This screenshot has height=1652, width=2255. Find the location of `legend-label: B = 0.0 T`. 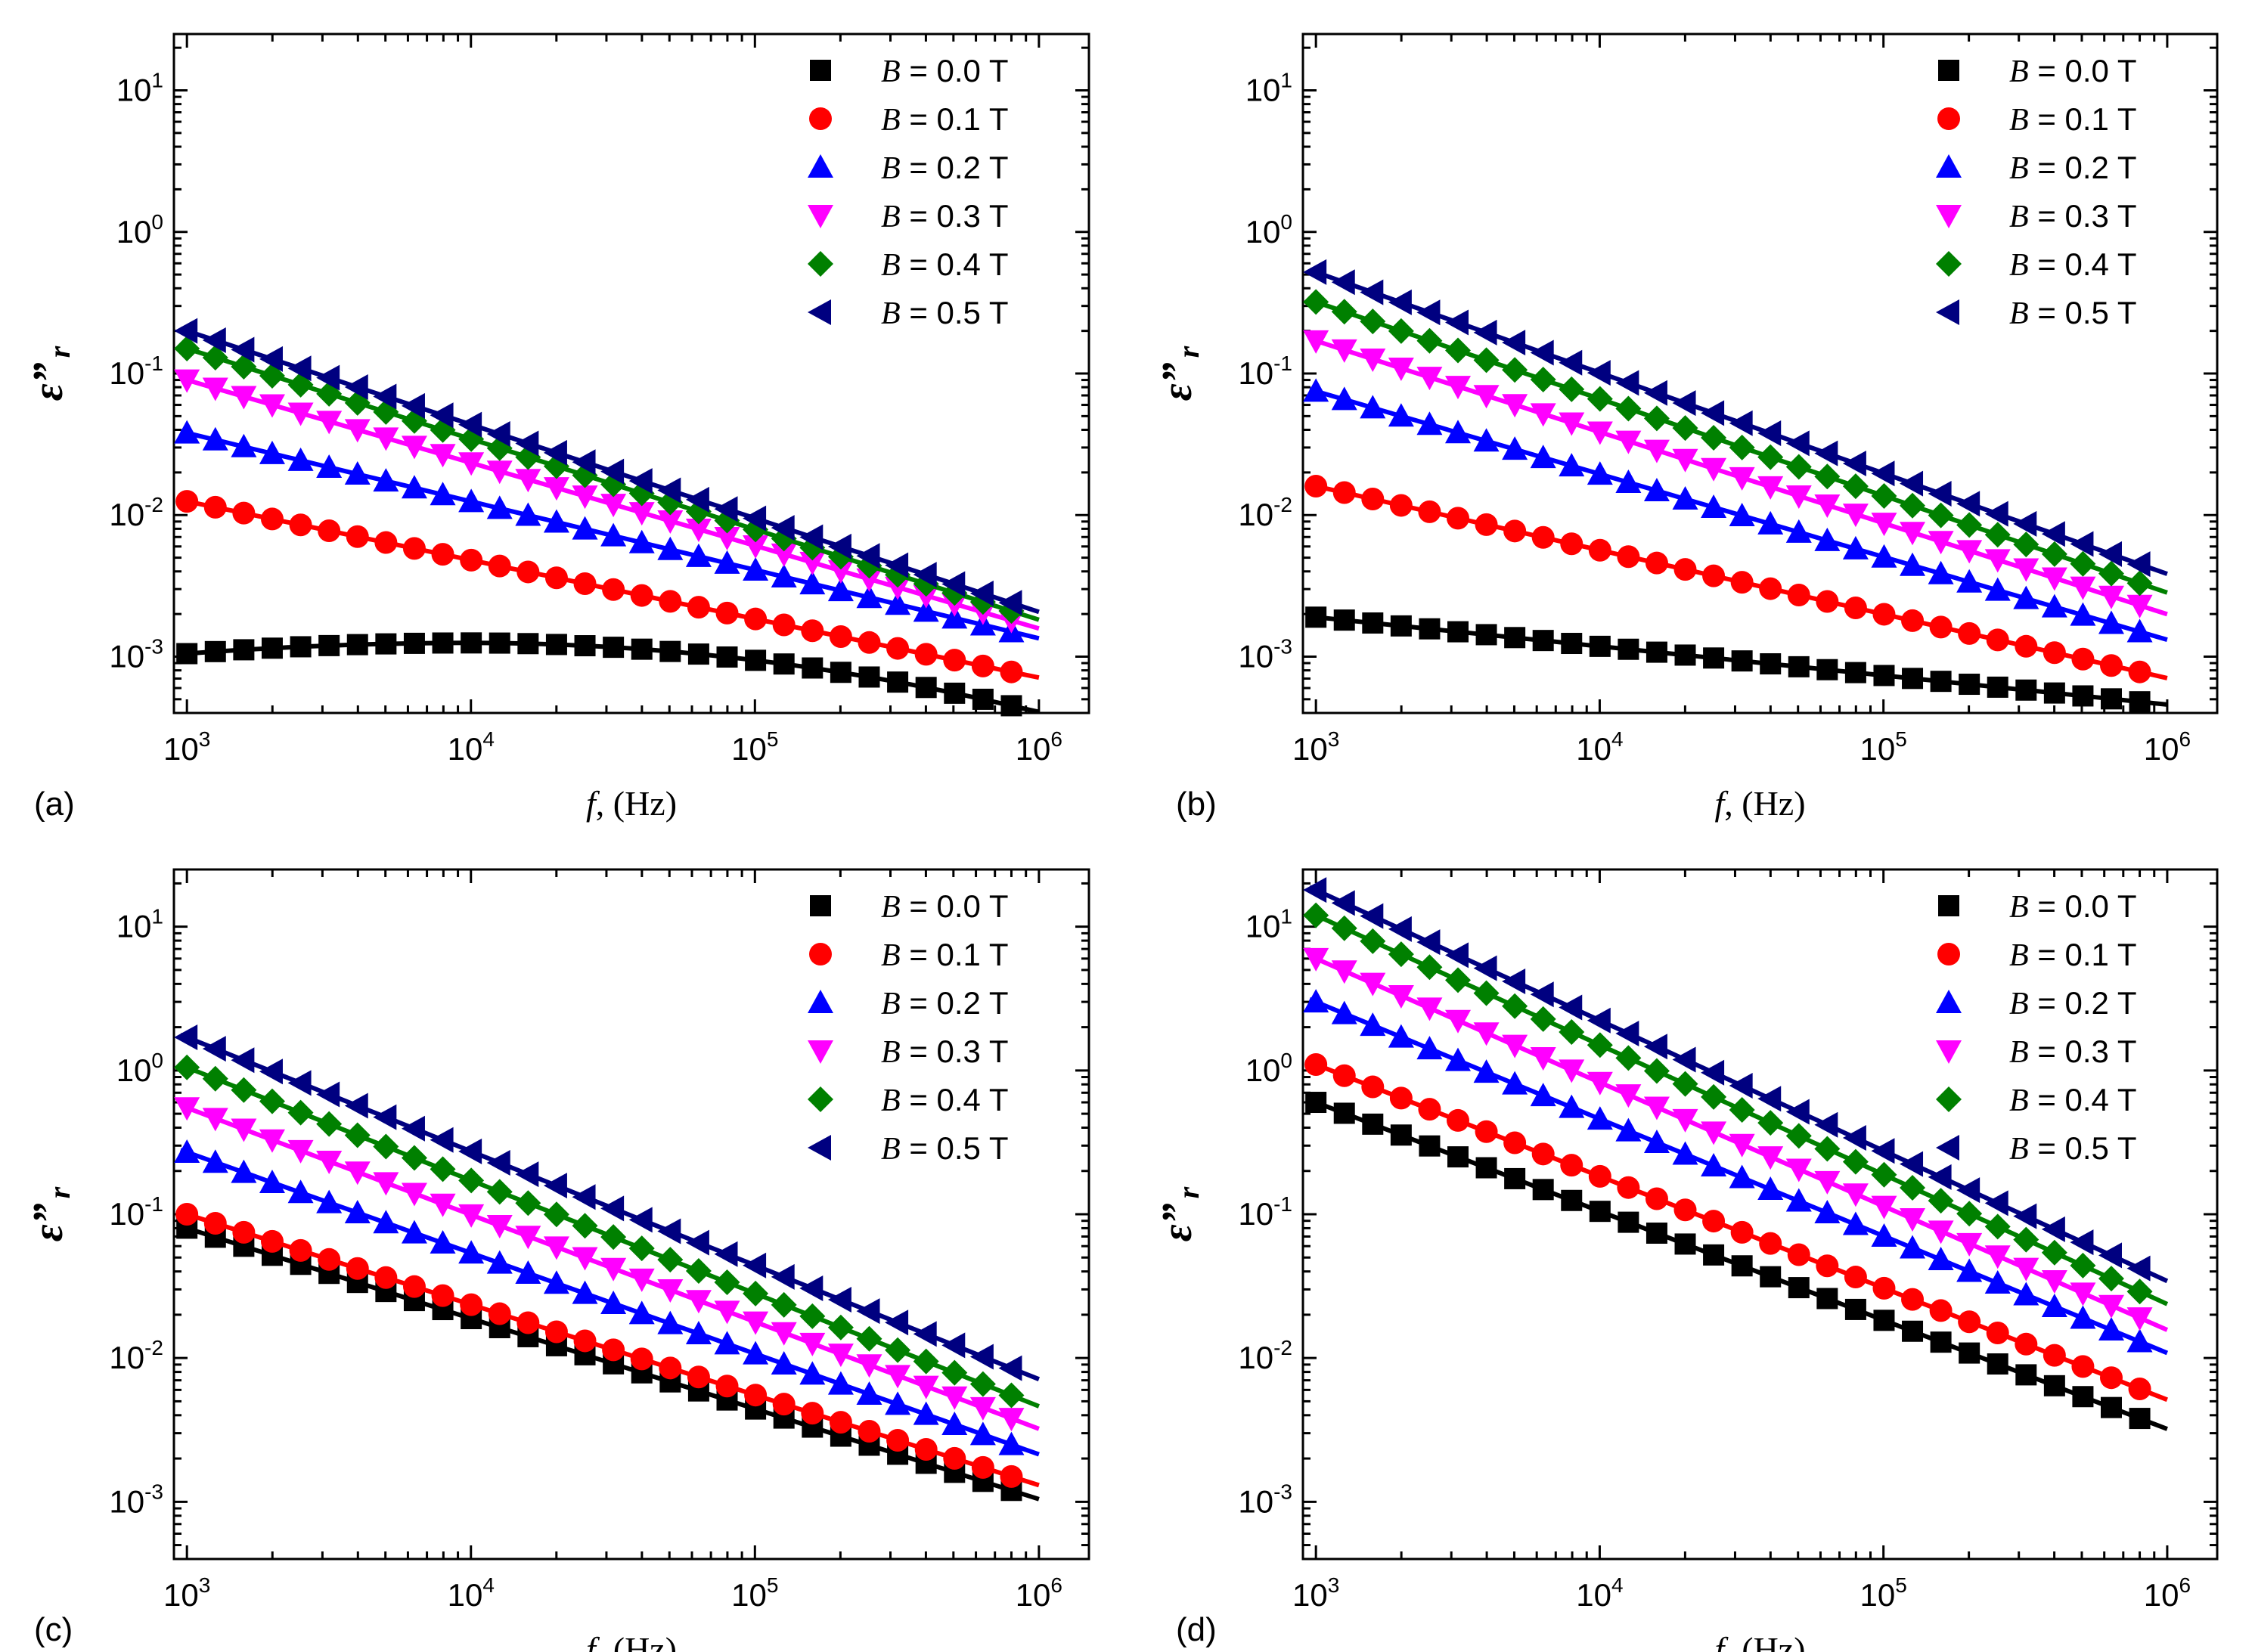

legend-label: B = 0.0 T is located at coordinates (945, 71).